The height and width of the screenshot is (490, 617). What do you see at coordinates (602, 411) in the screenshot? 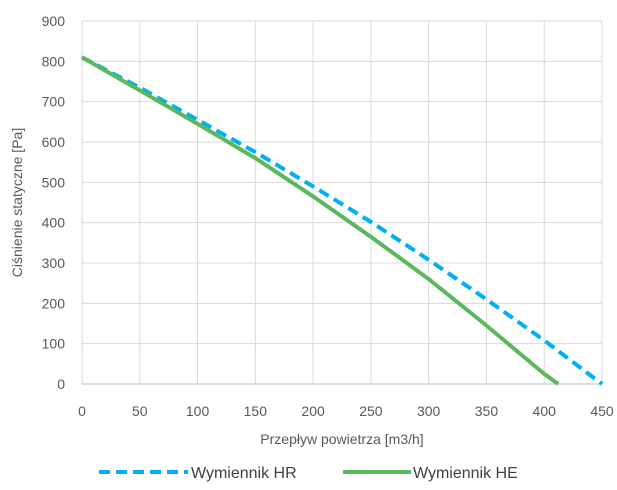
I see `x-tick-label: 450` at bounding box center [602, 411].